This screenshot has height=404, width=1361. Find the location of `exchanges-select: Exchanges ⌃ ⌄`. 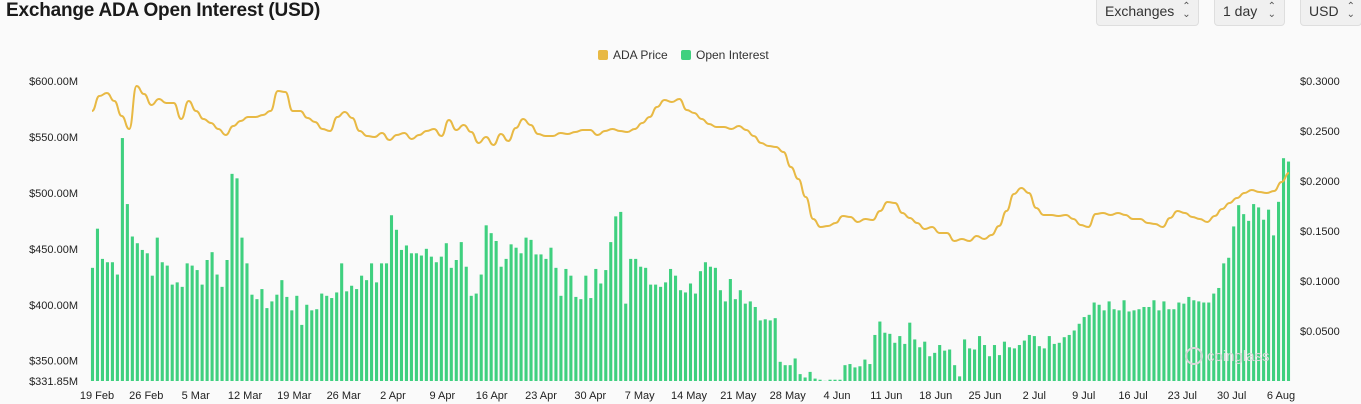

exchanges-select: Exchanges ⌃ ⌄ is located at coordinates (1147, 13).